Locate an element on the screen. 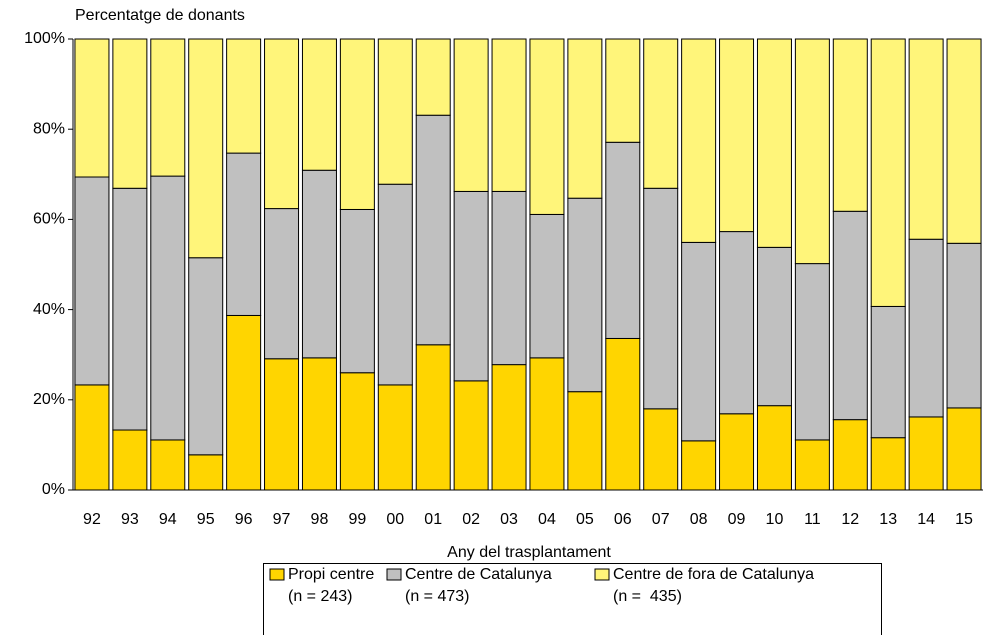 This screenshot has height=635, width=983. x-tick-label: 09 is located at coordinates (737, 519).